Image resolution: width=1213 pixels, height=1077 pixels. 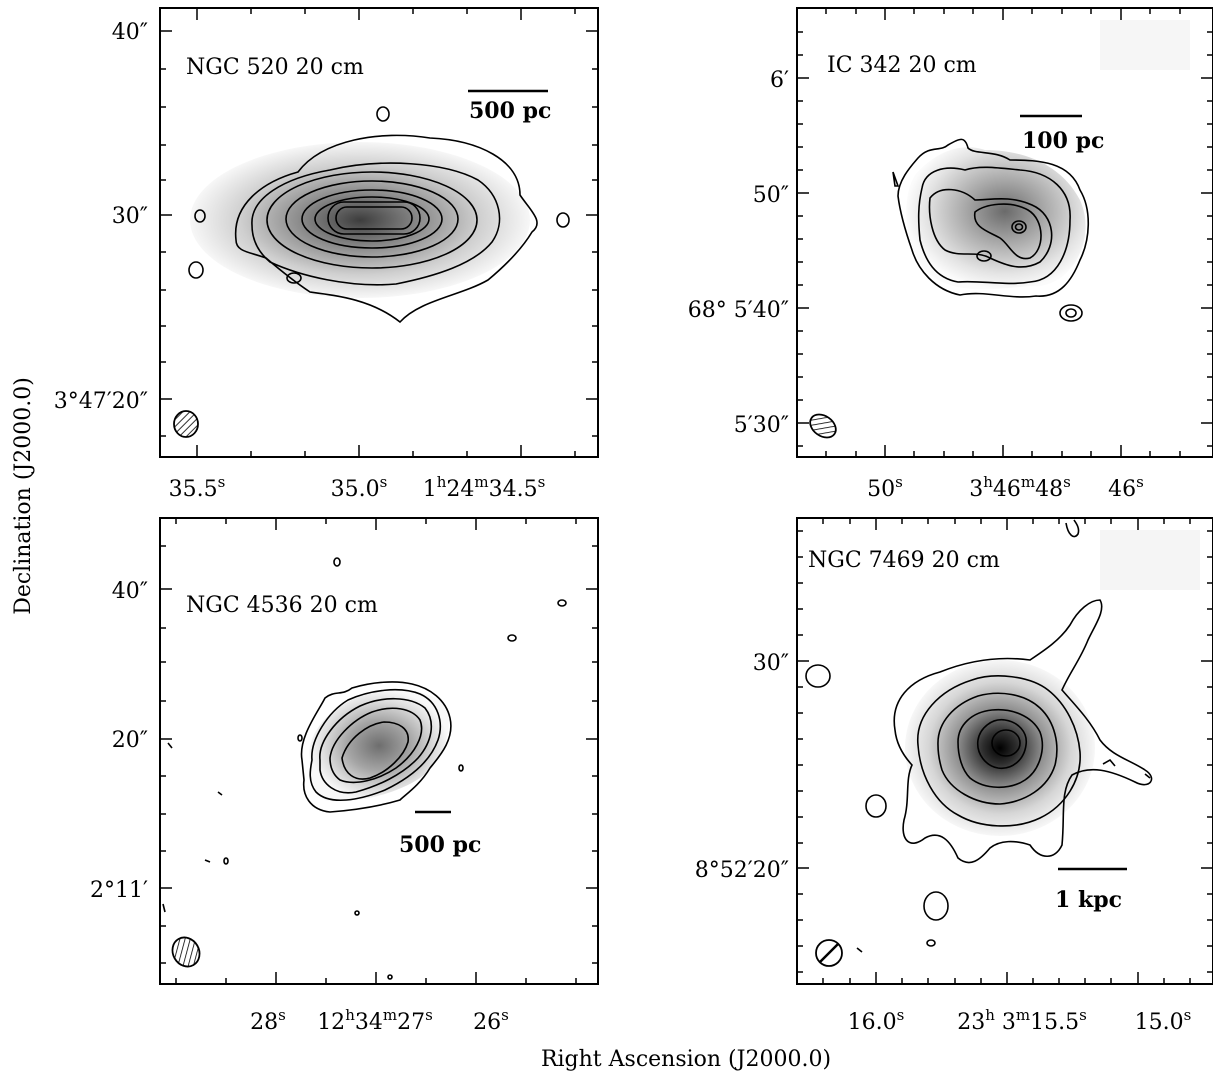 What do you see at coordinates (484, 487) in the screenshot?
I see `x-tick-label: 1h24m34.5s` at bounding box center [484, 487].